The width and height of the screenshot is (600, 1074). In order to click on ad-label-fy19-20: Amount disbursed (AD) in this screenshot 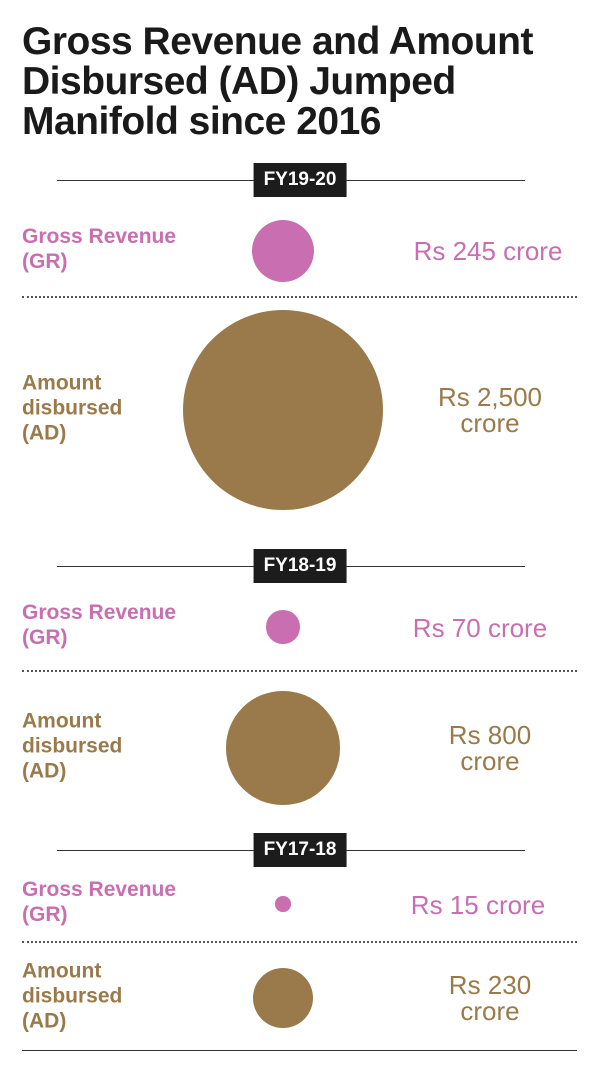, I will do `click(92, 408)`.